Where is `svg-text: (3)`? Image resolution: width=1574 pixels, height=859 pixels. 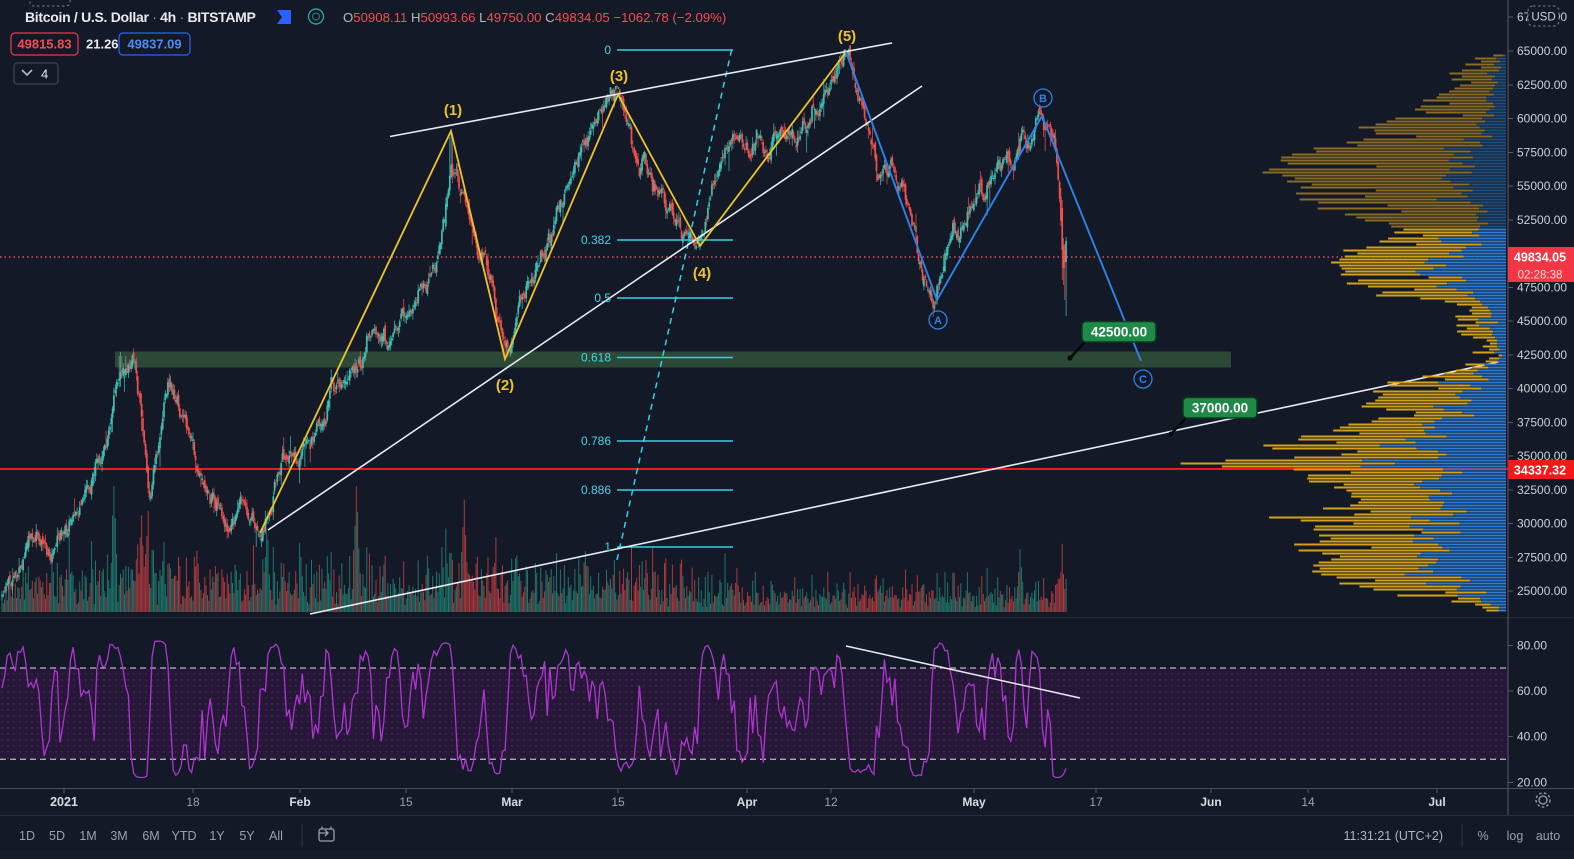 svg-text: (3) is located at coordinates (619, 76).